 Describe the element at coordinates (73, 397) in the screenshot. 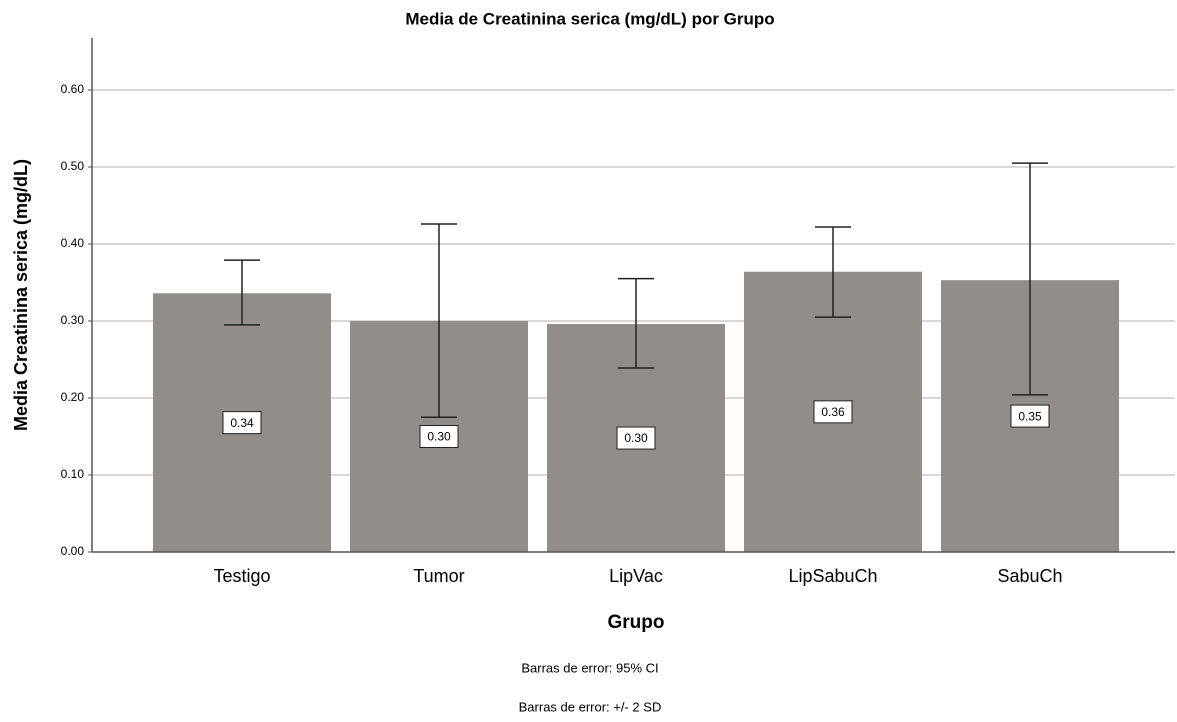

I see `y-tick-label: 0.20` at that location.